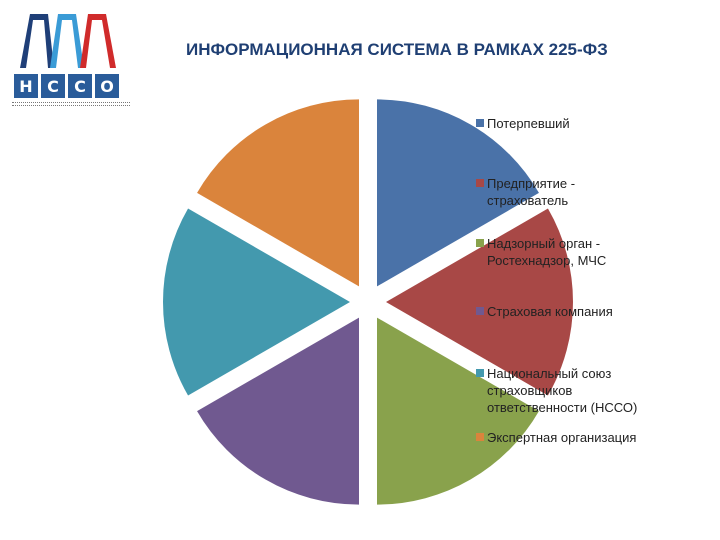 The width and height of the screenshot is (720, 540). What do you see at coordinates (531, 183) in the screenshot?
I see `legend-label: Предприятие -` at bounding box center [531, 183].